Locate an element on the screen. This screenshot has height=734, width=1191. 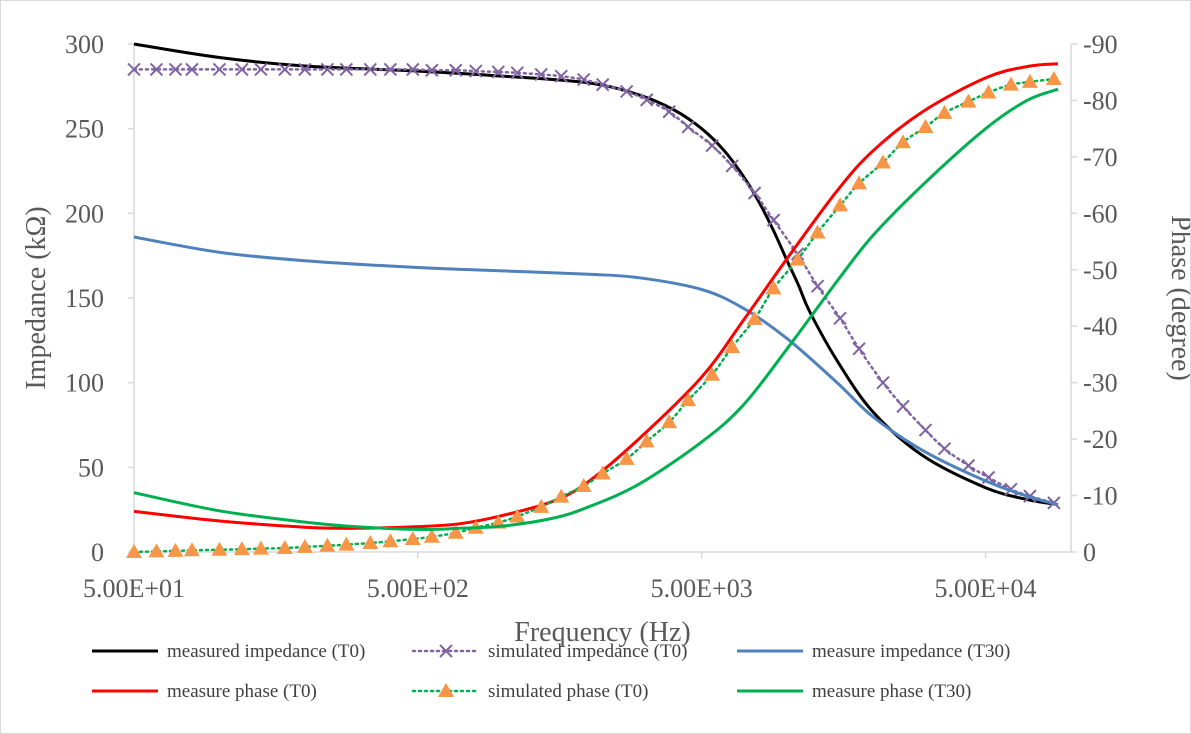
right-tick-label: -80 is located at coordinates (1100, 100).